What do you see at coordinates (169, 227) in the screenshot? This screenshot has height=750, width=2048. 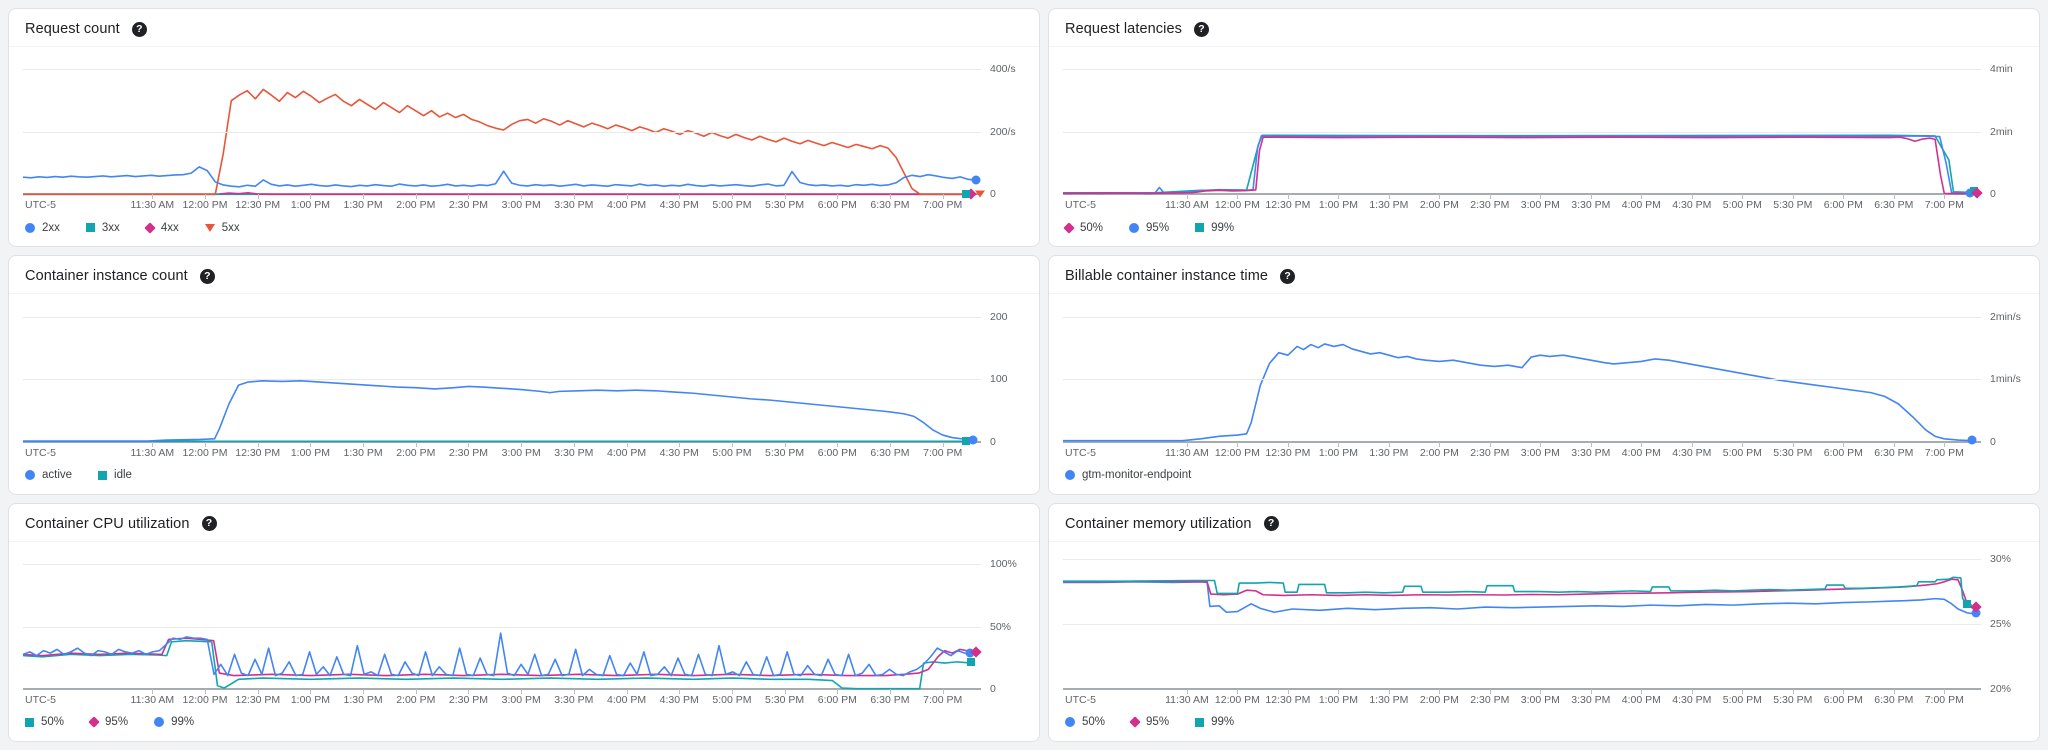 I see `legend-label: 4xx` at bounding box center [169, 227].